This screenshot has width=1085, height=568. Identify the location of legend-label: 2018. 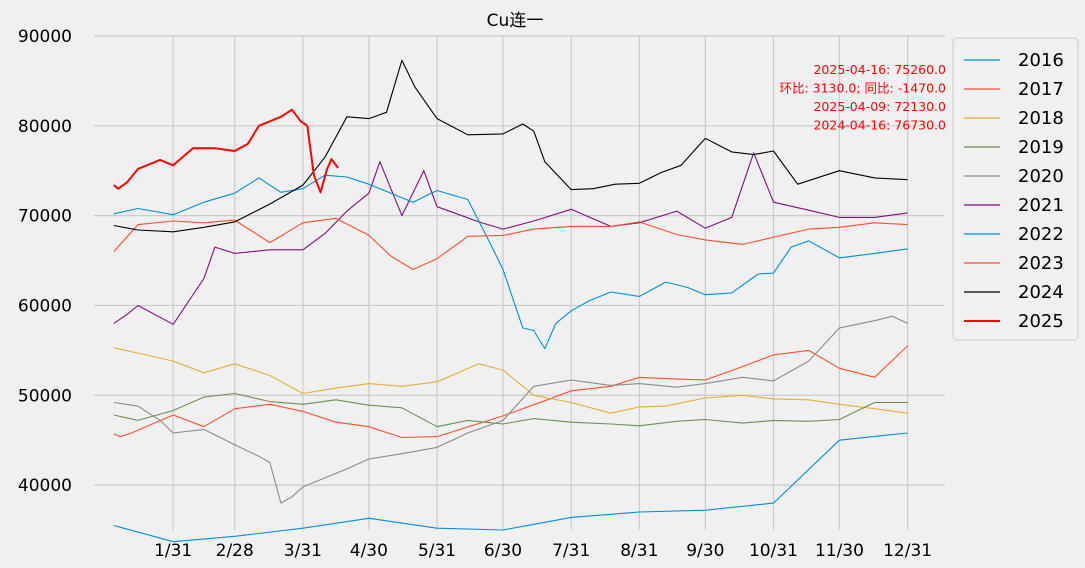
(1041, 118).